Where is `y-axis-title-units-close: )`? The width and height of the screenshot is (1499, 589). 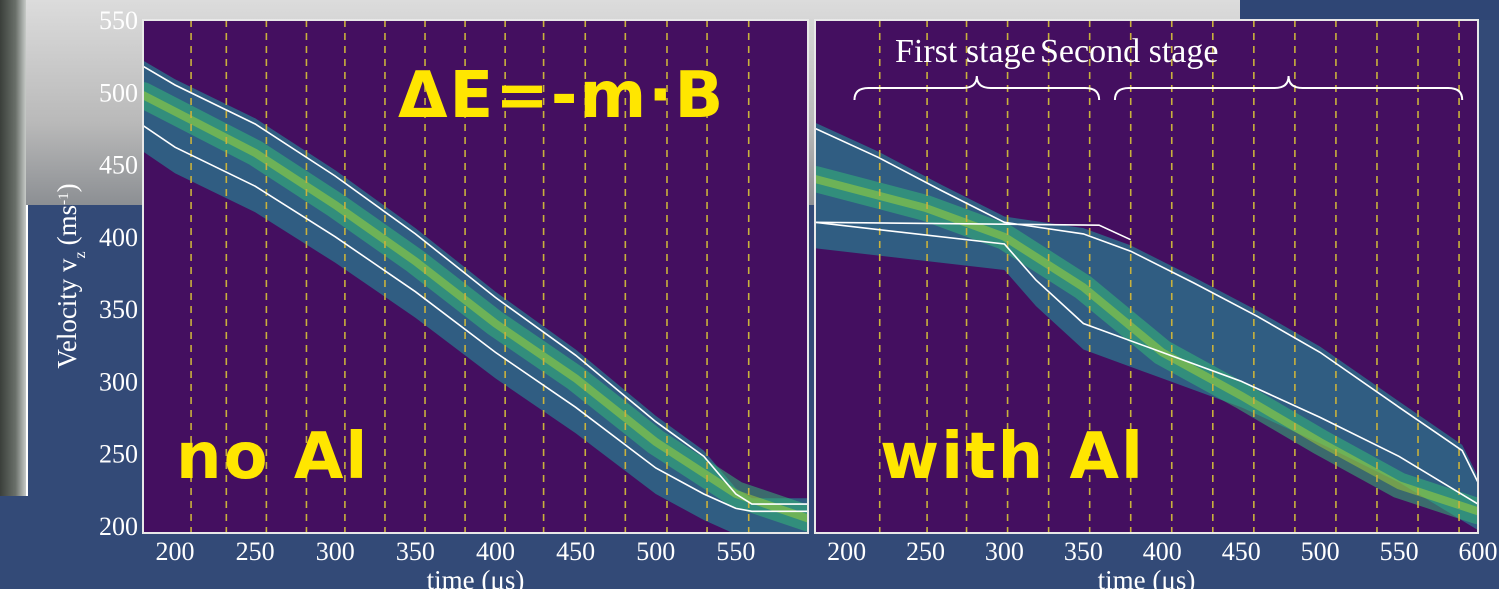 y-axis-title-units-close: ) is located at coordinates (67, 187).